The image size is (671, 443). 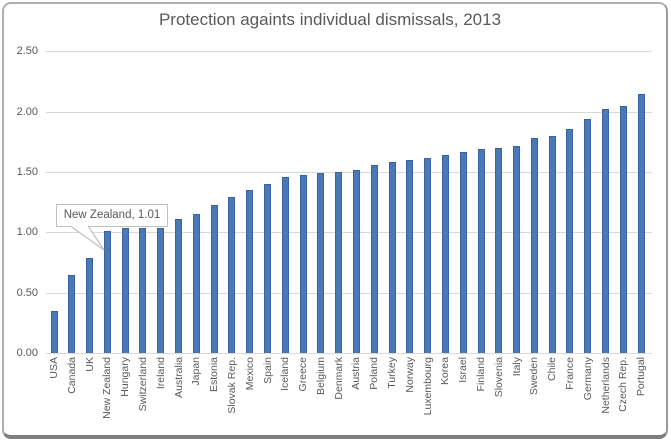 What do you see at coordinates (54, 331) in the screenshot?
I see `bar-usa` at bounding box center [54, 331].